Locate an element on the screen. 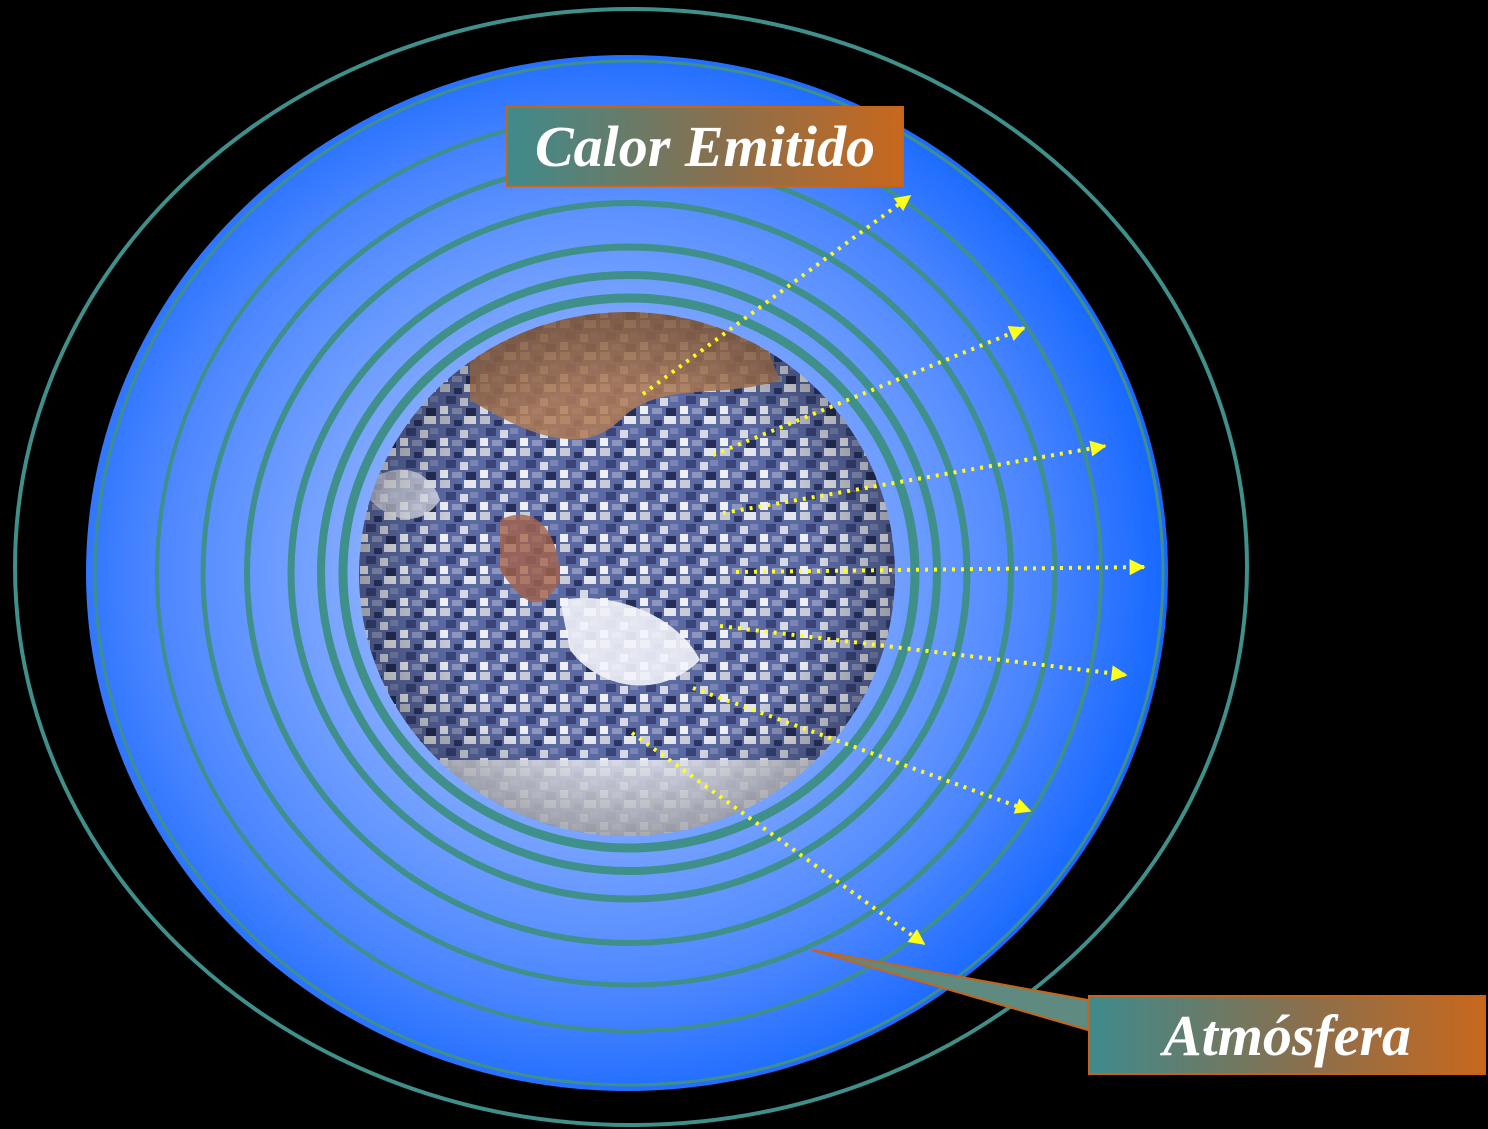 The image size is (1488, 1129). calor-emitido-label: Calor Emitido is located at coordinates (705, 146).